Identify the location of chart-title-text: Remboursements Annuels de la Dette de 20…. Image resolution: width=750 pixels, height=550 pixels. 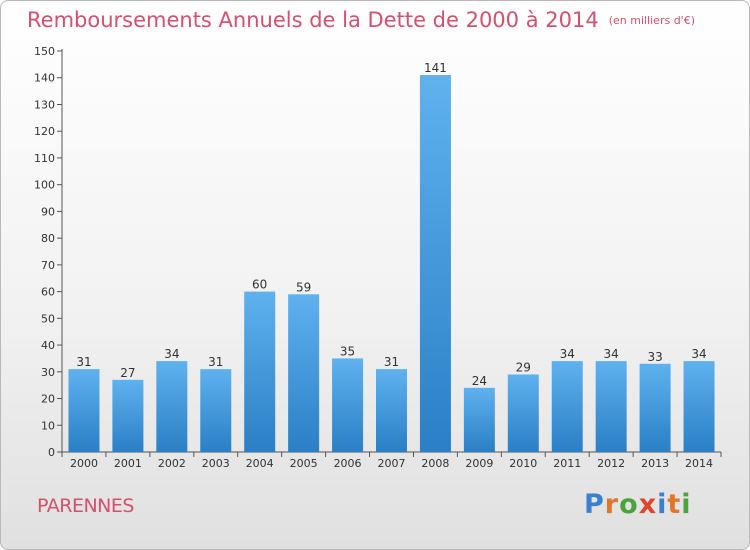
(313, 20).